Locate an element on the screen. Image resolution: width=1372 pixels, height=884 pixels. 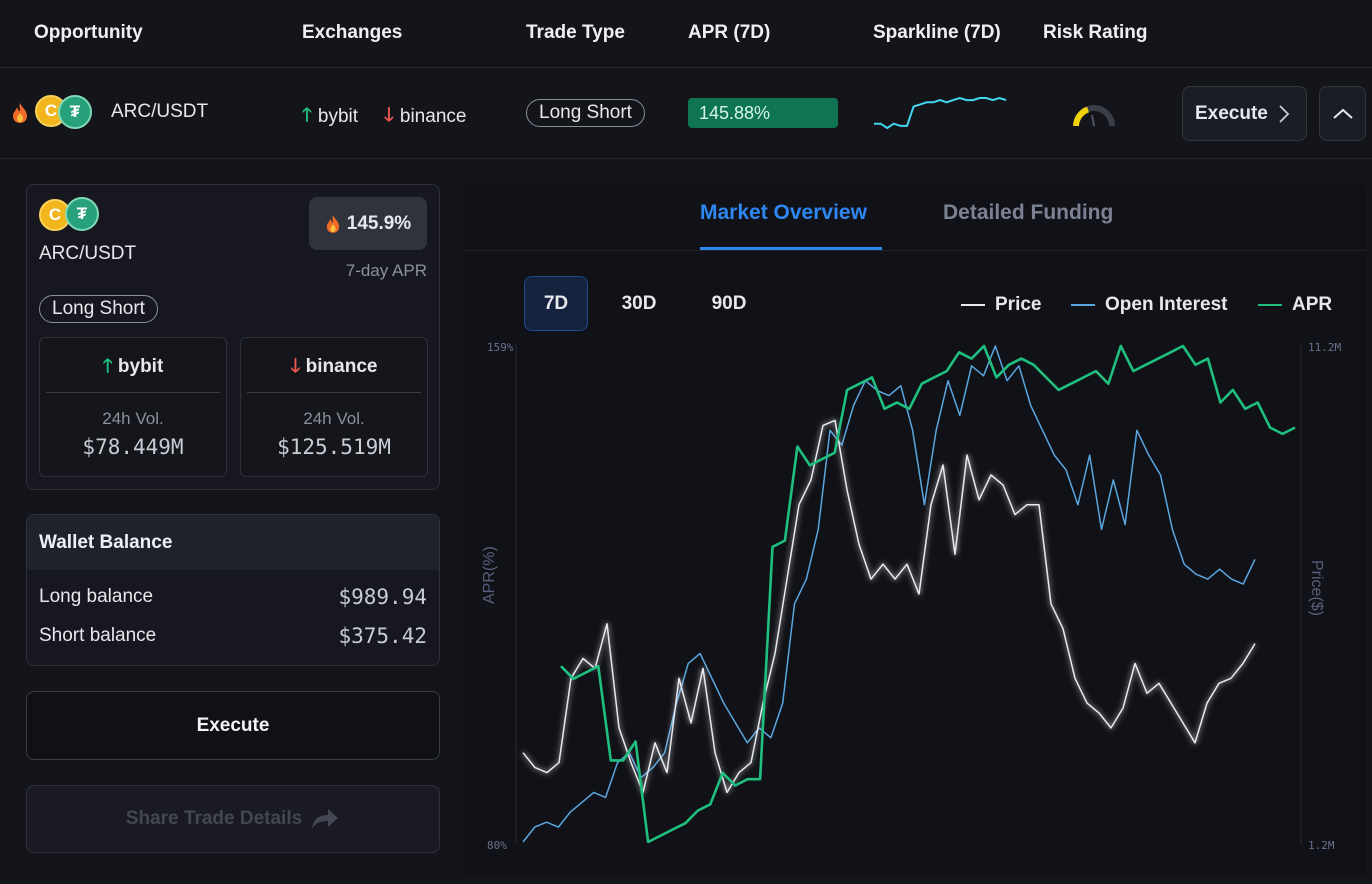
legend-price: Price is located at coordinates (1001, 305).